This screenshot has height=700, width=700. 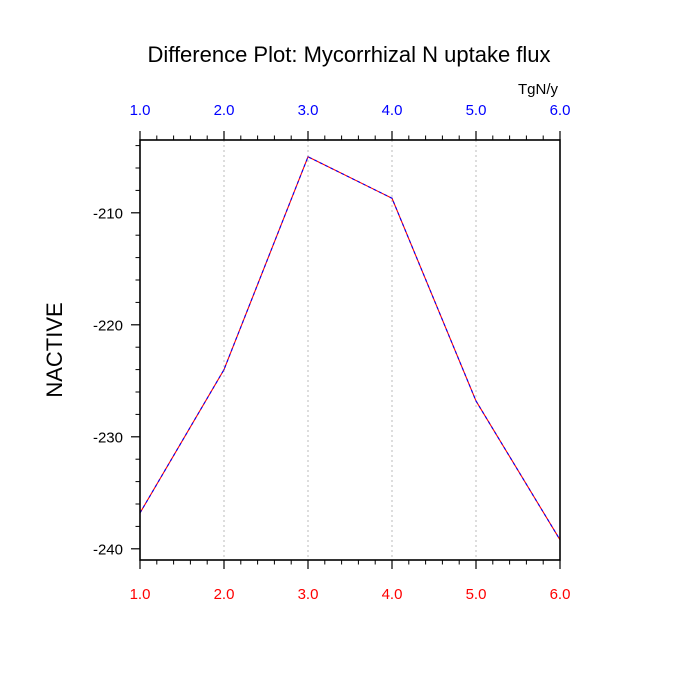 What do you see at coordinates (476, 594) in the screenshot?
I see `x-tick-label-bottom-4: 5.0` at bounding box center [476, 594].